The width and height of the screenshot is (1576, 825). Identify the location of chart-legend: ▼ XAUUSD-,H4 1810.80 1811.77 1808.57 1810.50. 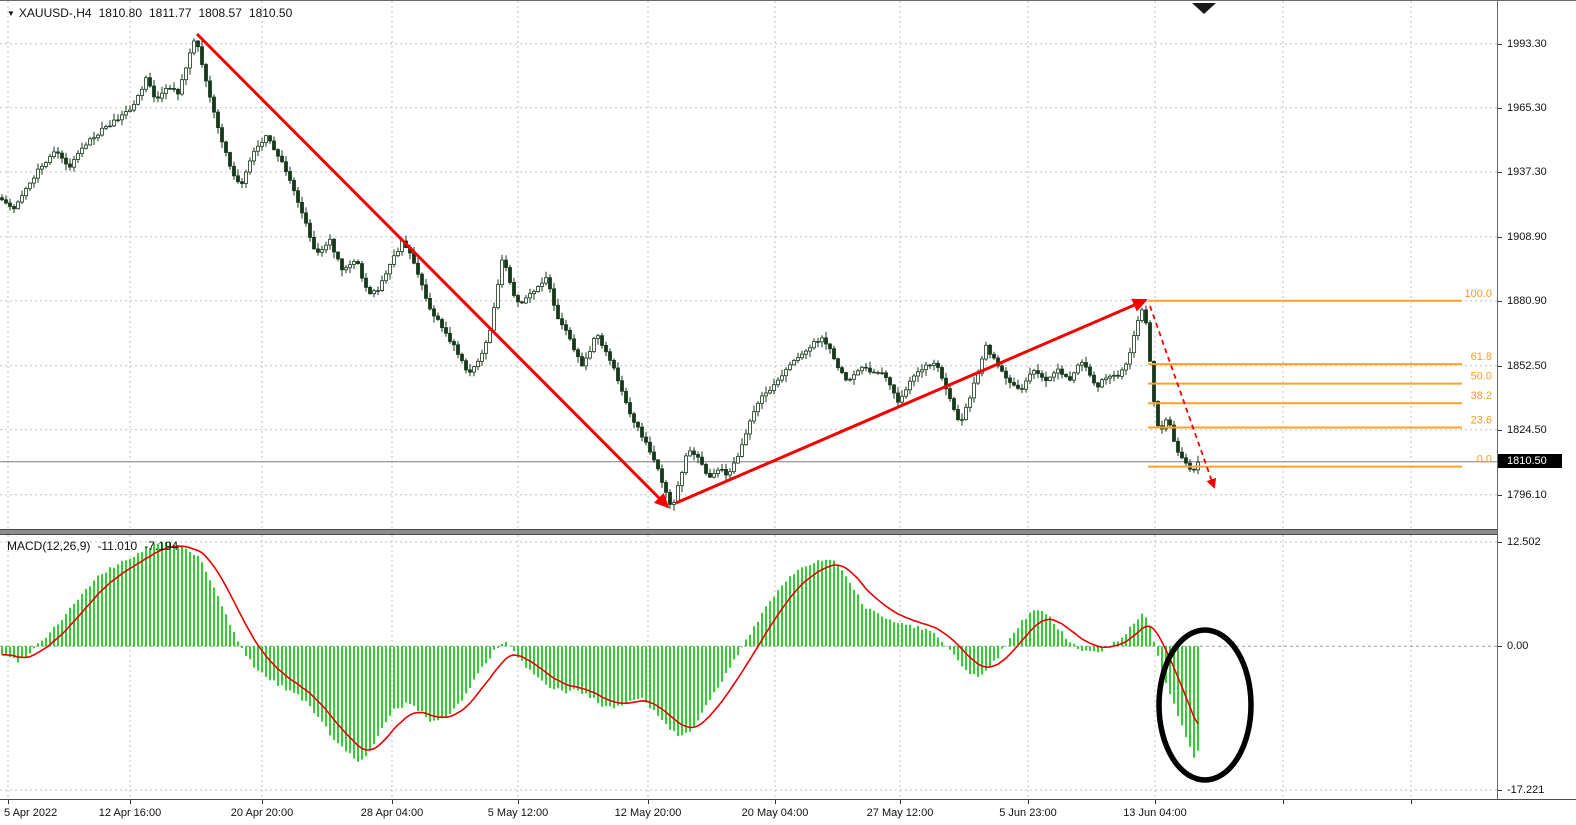
(149, 13).